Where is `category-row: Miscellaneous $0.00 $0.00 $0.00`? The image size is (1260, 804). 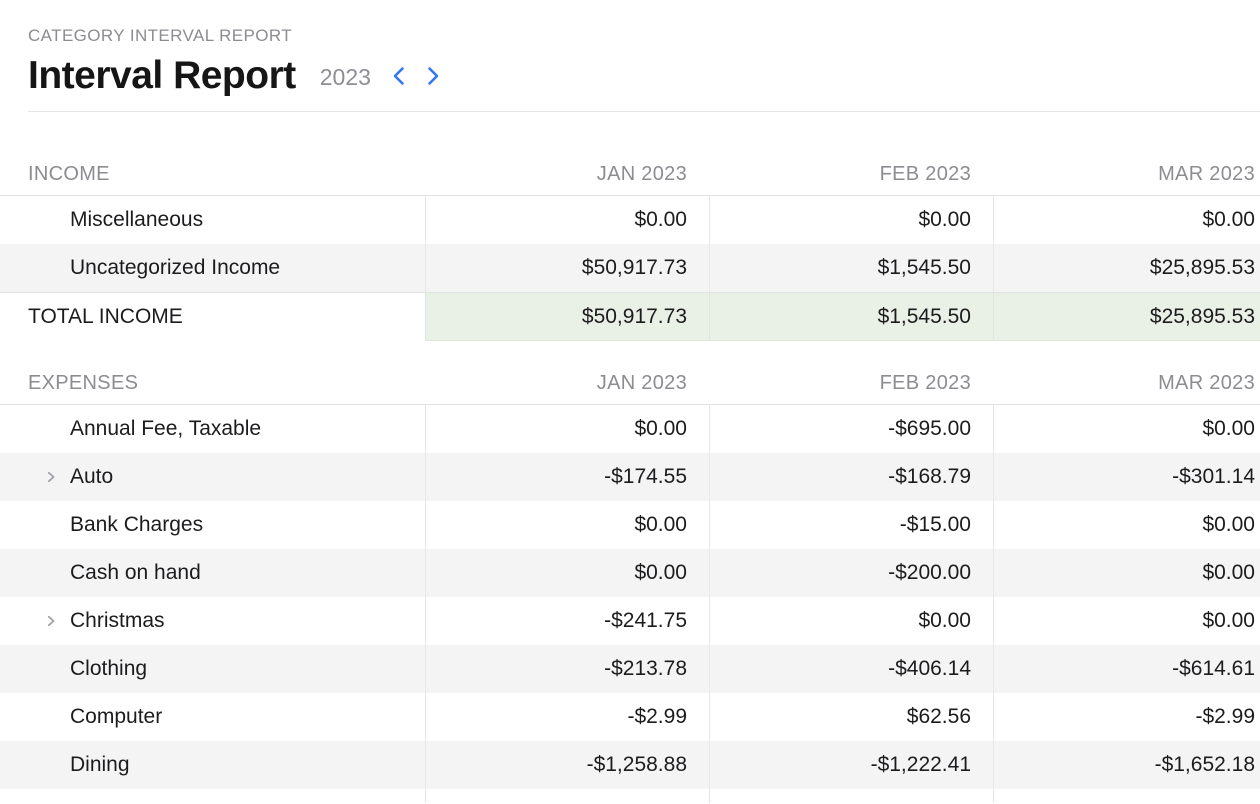
category-row: Miscellaneous $0.00 $0.00 $0.00 is located at coordinates (630, 220).